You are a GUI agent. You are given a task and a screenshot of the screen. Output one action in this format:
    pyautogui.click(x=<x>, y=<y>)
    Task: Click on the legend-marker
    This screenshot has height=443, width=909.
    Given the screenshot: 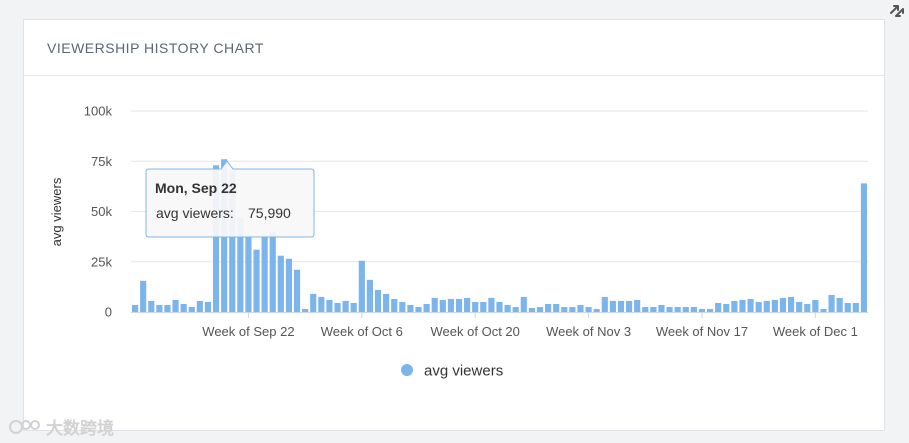 What is the action you would take?
    pyautogui.click(x=407, y=370)
    